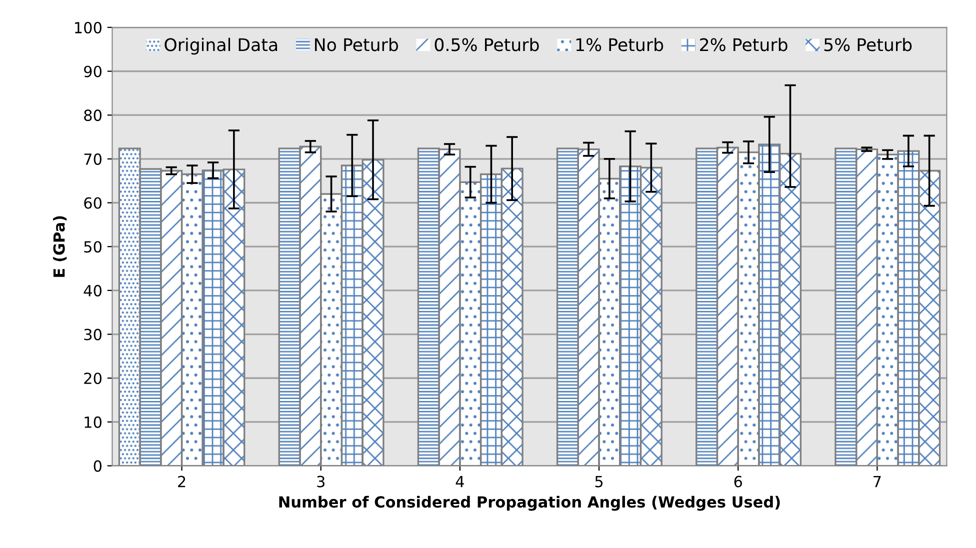 The height and width of the screenshot is (548, 976). What do you see at coordinates (182, 482) in the screenshot?
I see `x-tick-label: 2` at bounding box center [182, 482].